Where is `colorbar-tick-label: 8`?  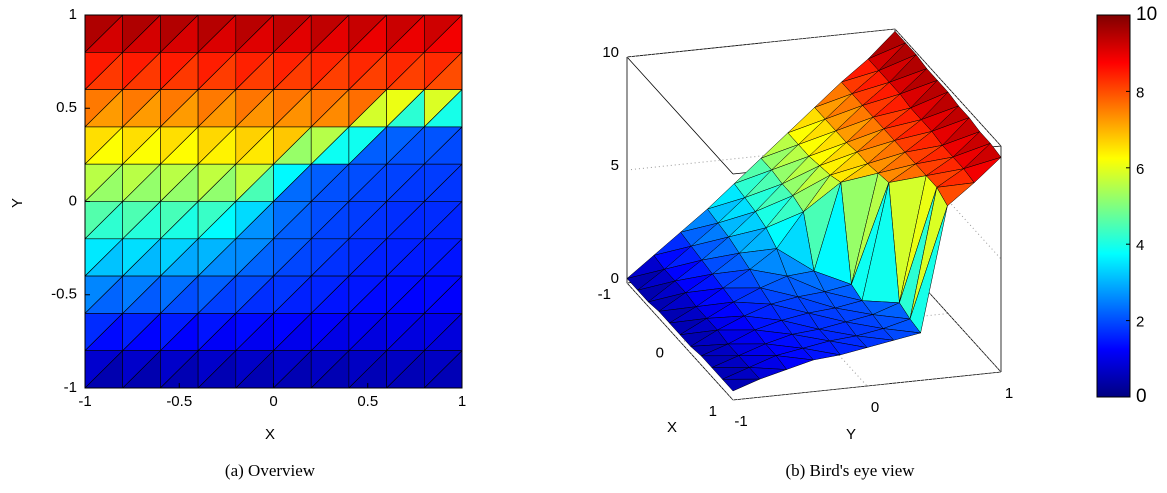 colorbar-tick-label: 8 is located at coordinates (1140, 92).